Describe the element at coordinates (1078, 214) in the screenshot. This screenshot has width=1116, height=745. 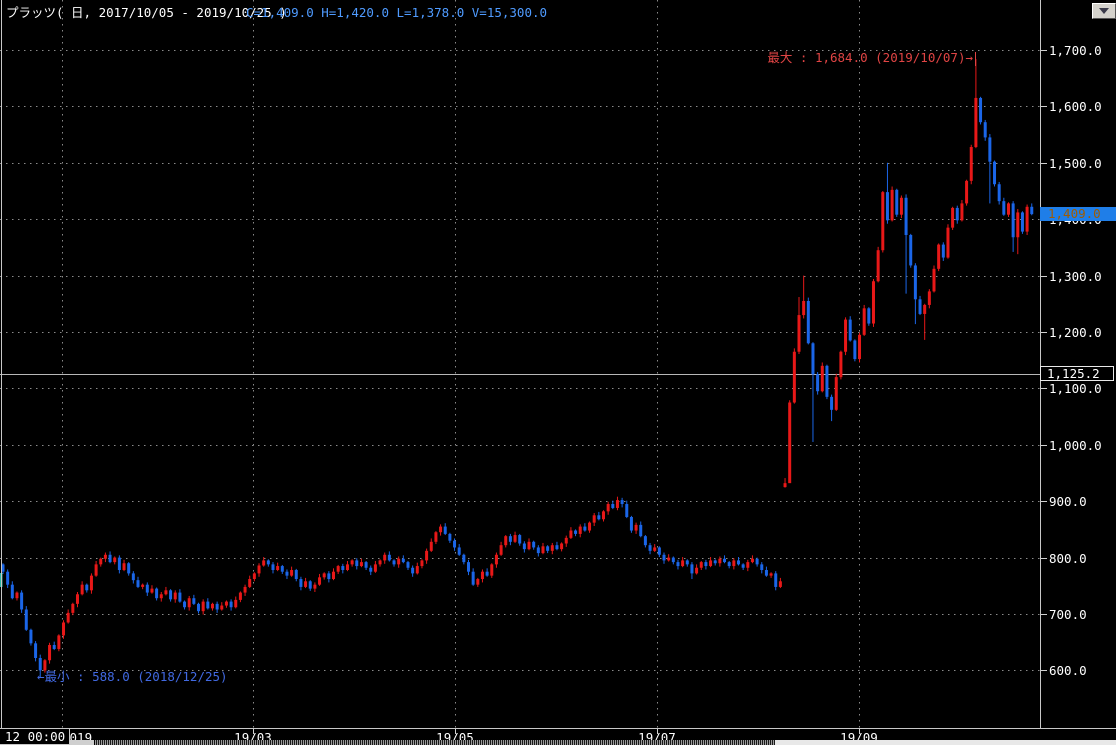
I see `current-price-tag: 1,409.0` at that location.